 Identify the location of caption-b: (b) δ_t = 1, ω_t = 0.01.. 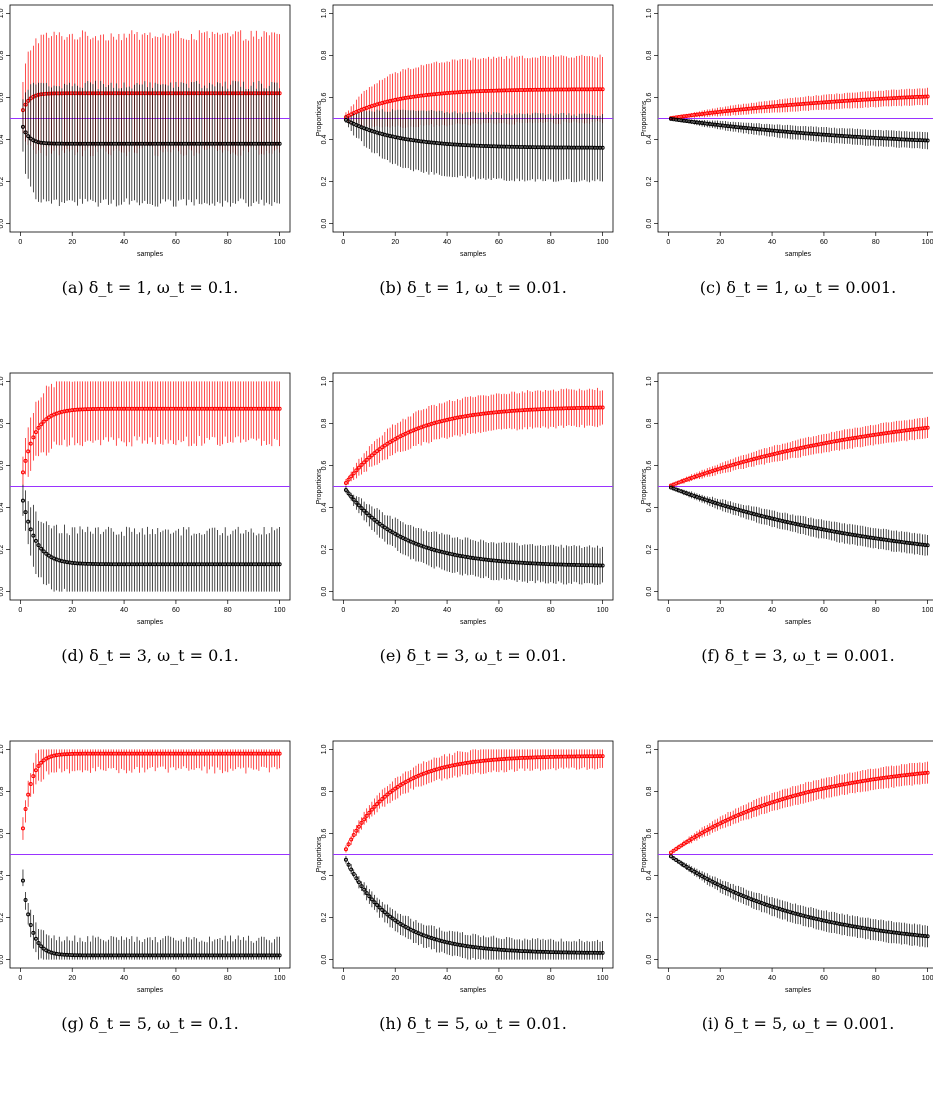
(473, 287).